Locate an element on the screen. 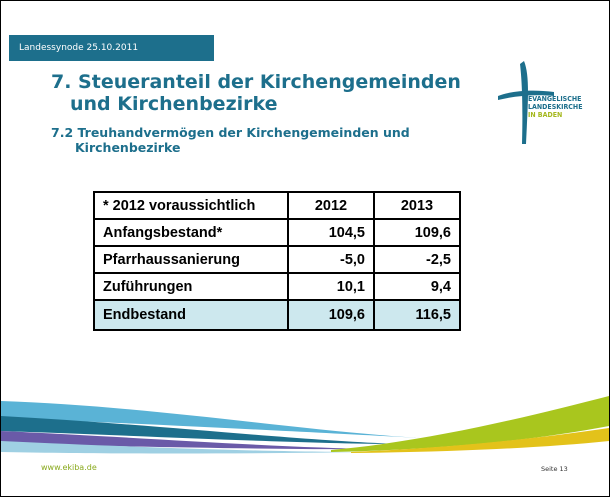 This screenshot has height=497, width=610. logo-line: LANDESKIRCHE is located at coordinates (555, 107).